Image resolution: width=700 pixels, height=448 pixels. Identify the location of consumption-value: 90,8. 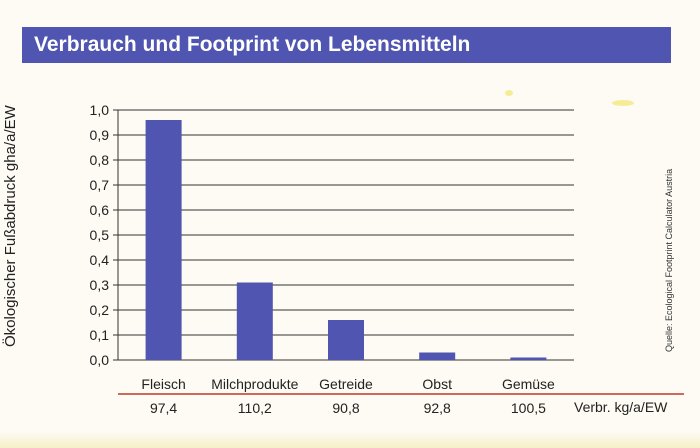
(345, 408).